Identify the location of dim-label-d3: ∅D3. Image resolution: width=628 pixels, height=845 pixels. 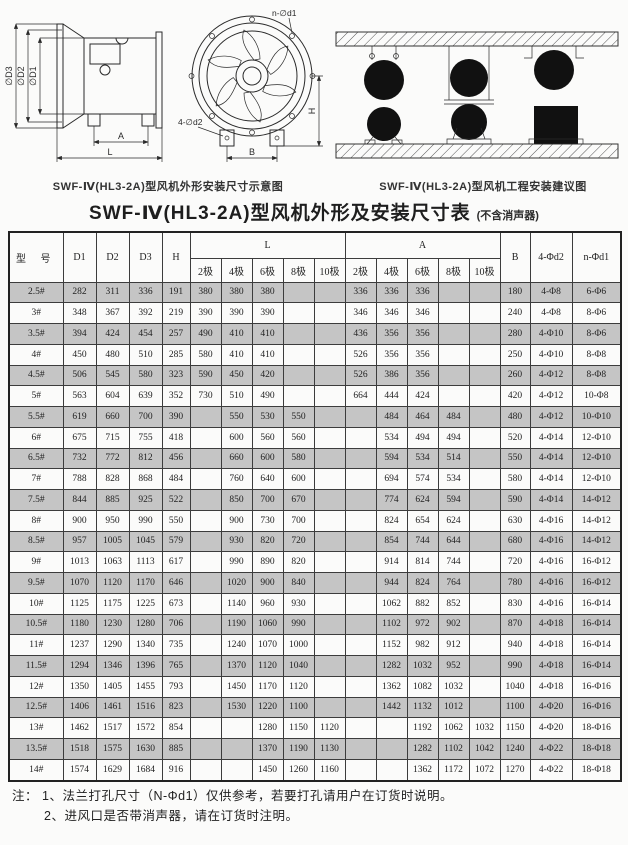
(9, 75).